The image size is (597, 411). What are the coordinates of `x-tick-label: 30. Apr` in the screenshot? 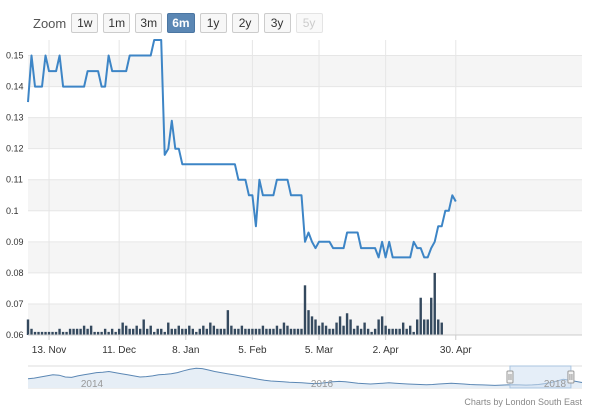 It's located at (456, 350).